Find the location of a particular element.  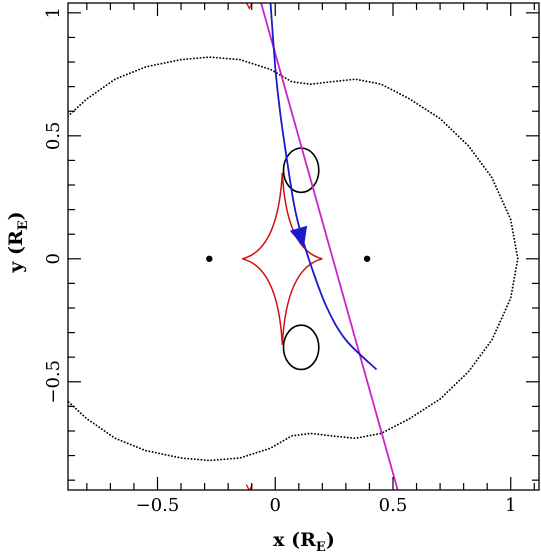

x-tick-label: −0.5 is located at coordinates (158, 505).